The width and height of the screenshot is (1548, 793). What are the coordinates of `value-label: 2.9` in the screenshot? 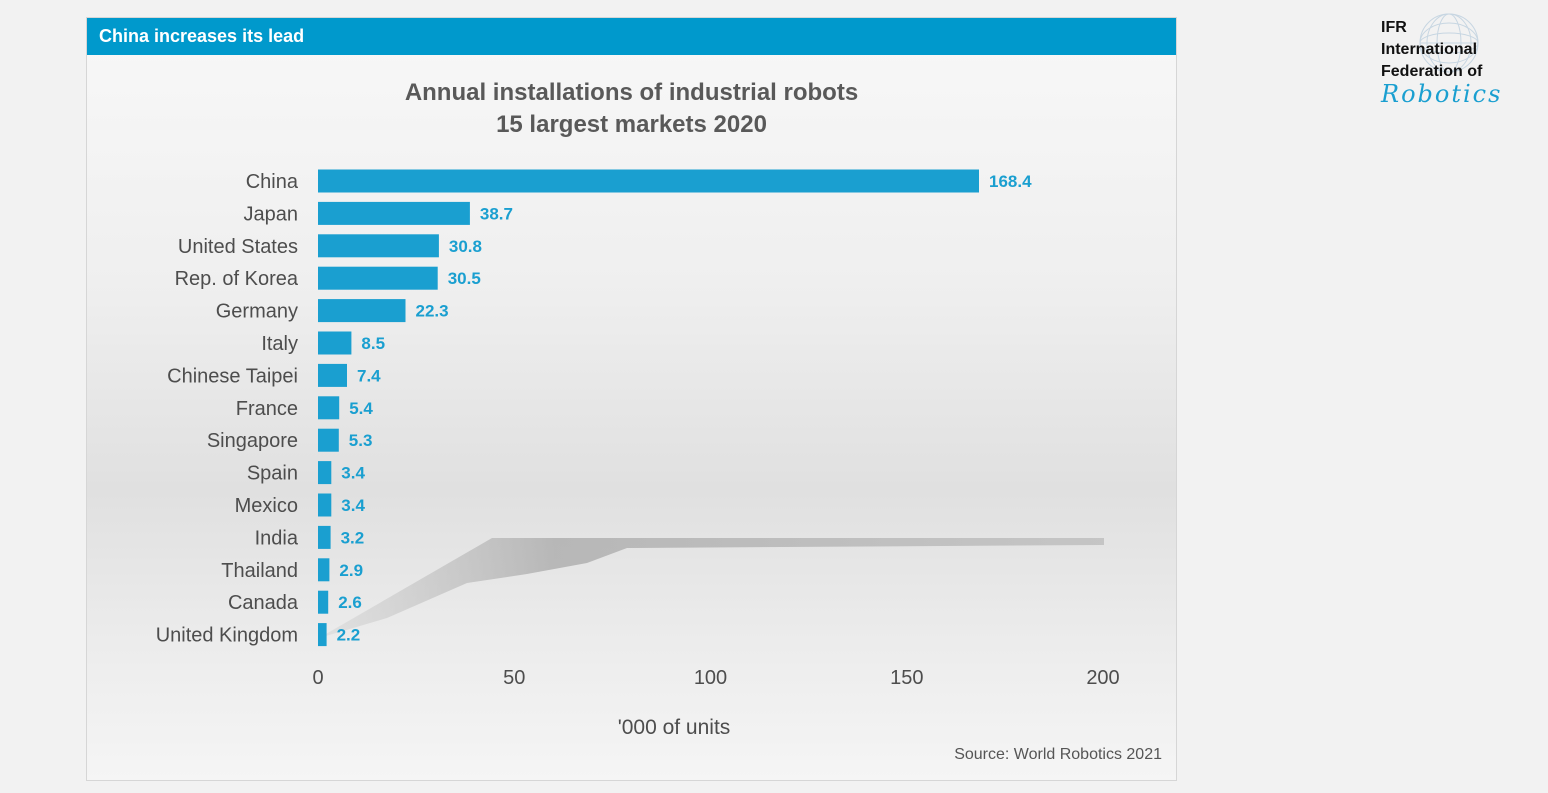 It's located at (351, 570).